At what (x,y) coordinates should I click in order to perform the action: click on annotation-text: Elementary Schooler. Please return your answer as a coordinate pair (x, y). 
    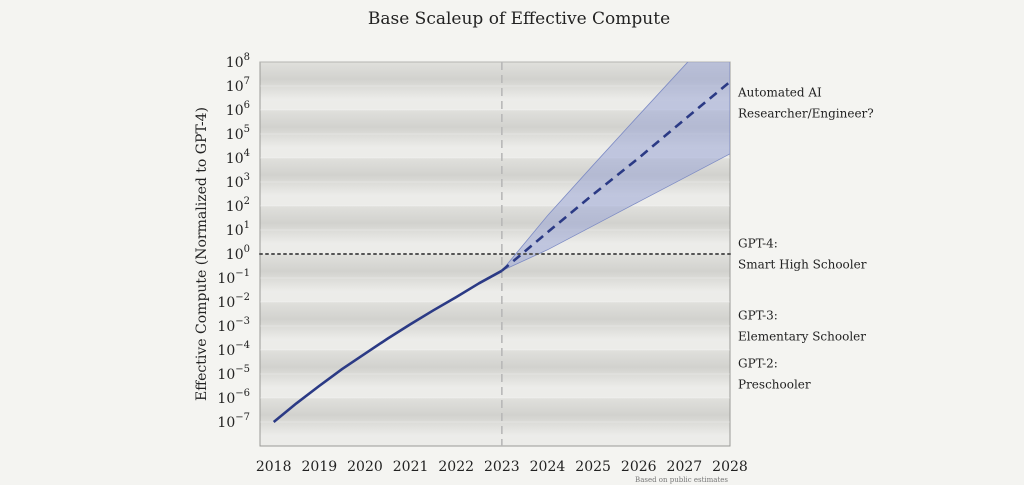
    Looking at the image, I should click on (802, 337).